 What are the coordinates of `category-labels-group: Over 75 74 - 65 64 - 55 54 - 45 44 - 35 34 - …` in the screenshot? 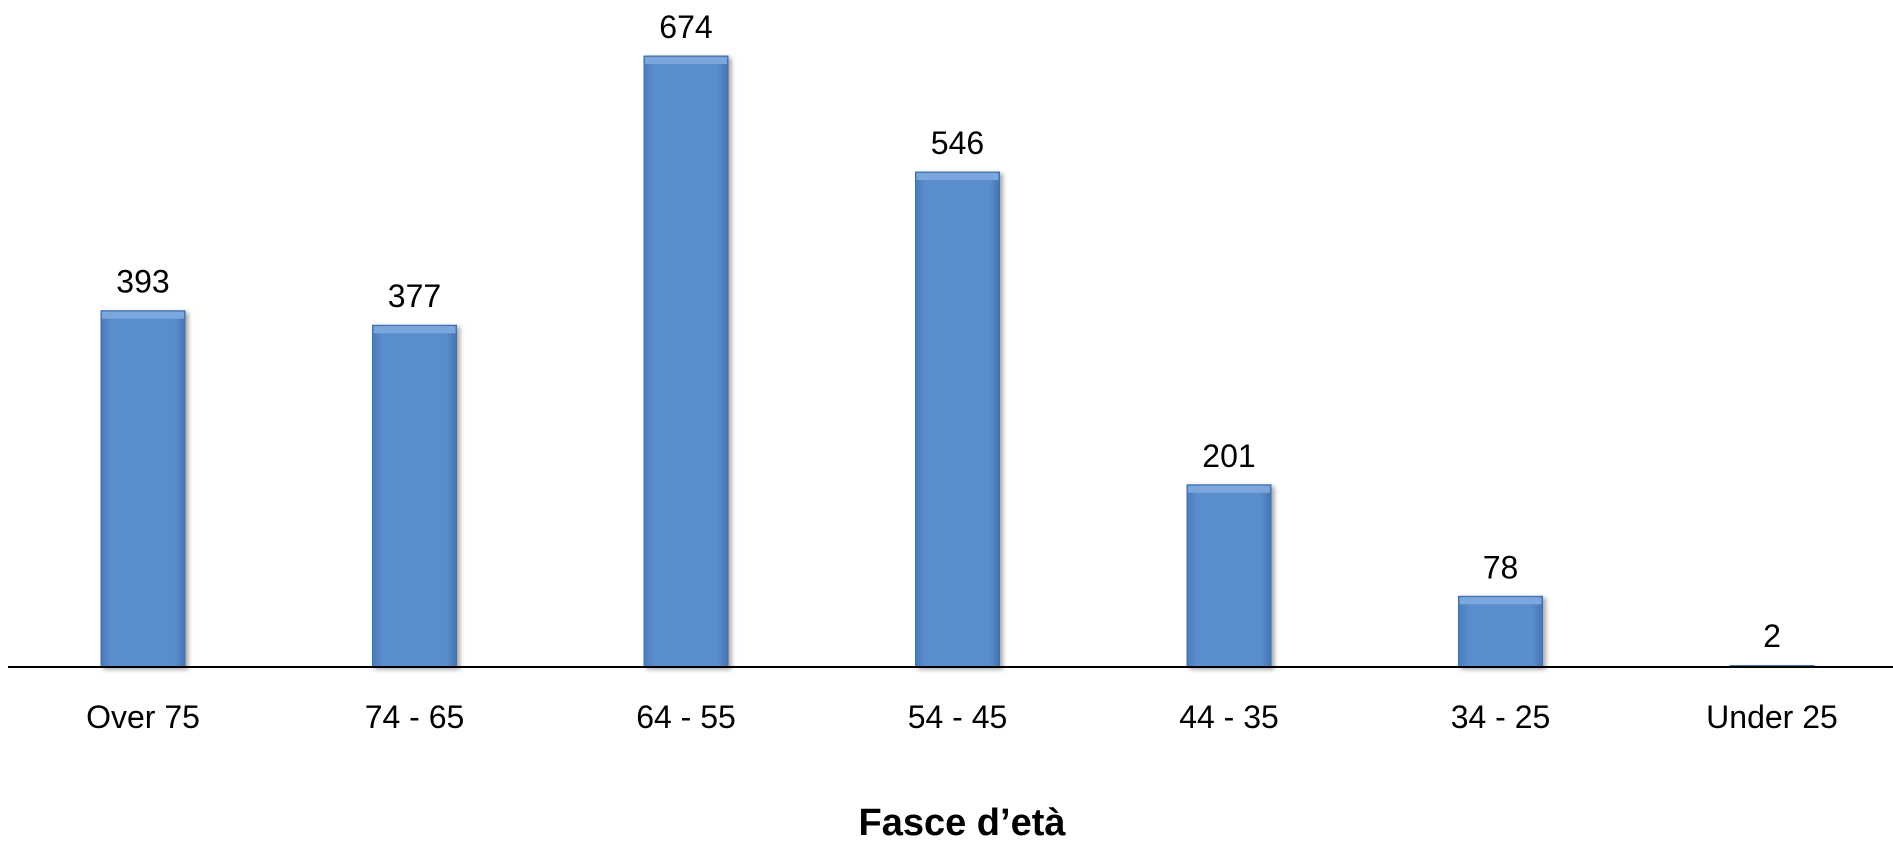 It's located at (962, 717).